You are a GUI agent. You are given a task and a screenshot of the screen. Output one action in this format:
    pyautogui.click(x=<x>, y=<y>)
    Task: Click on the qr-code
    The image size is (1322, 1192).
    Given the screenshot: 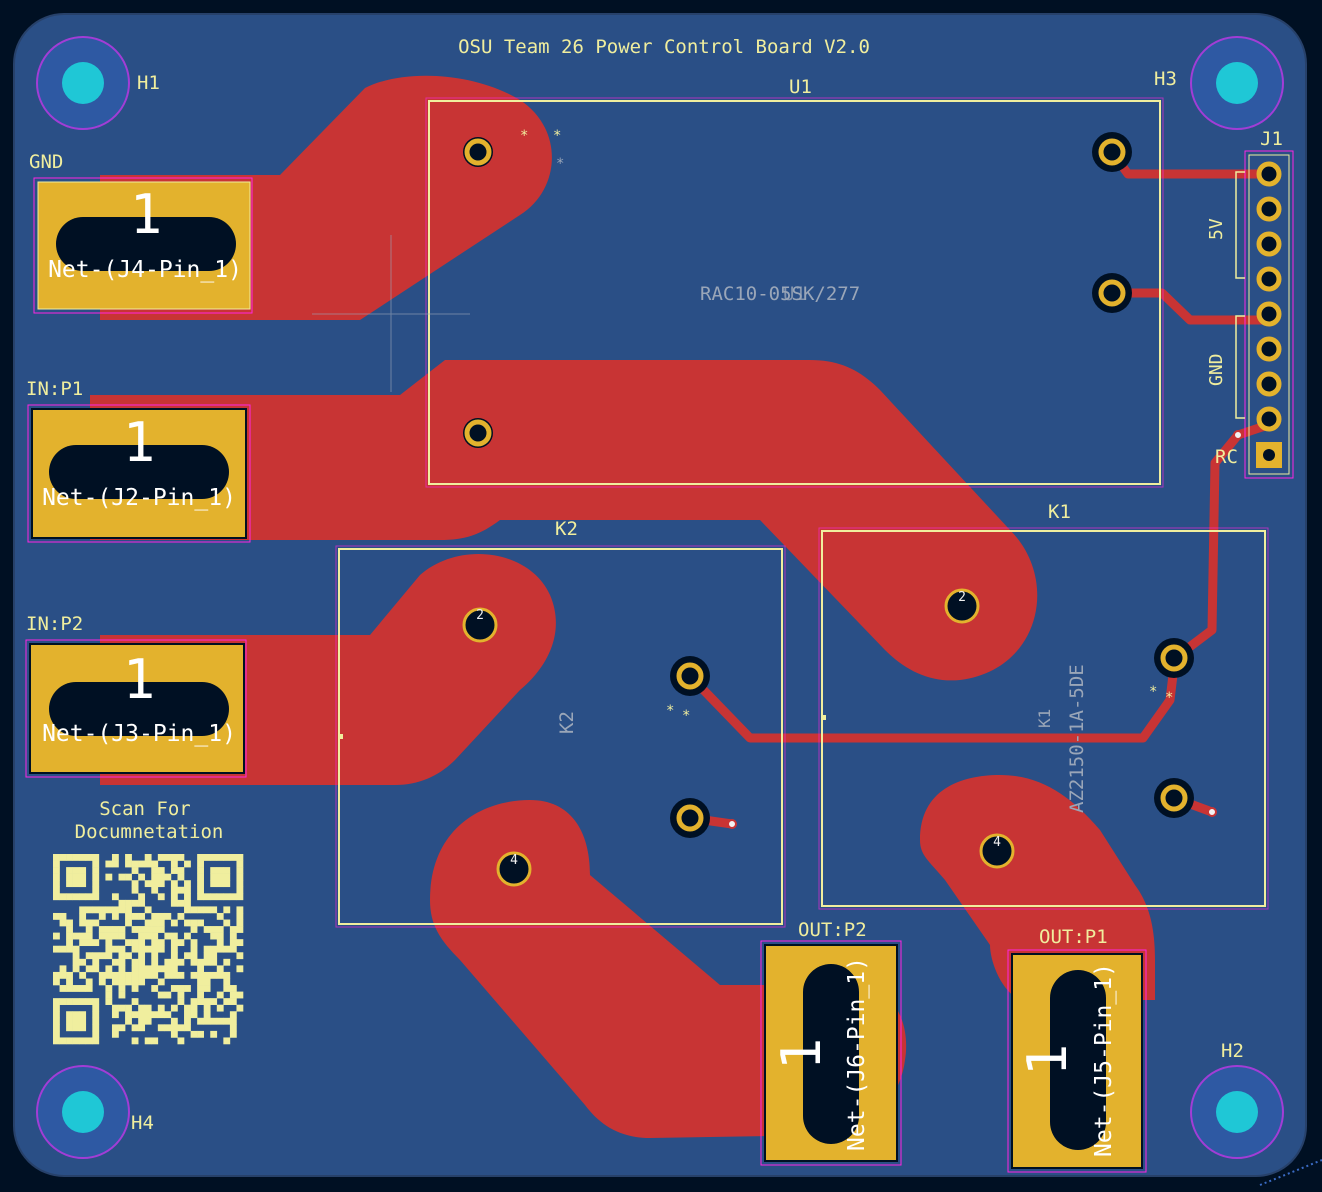 What is the action you would take?
    pyautogui.click(x=148, y=949)
    